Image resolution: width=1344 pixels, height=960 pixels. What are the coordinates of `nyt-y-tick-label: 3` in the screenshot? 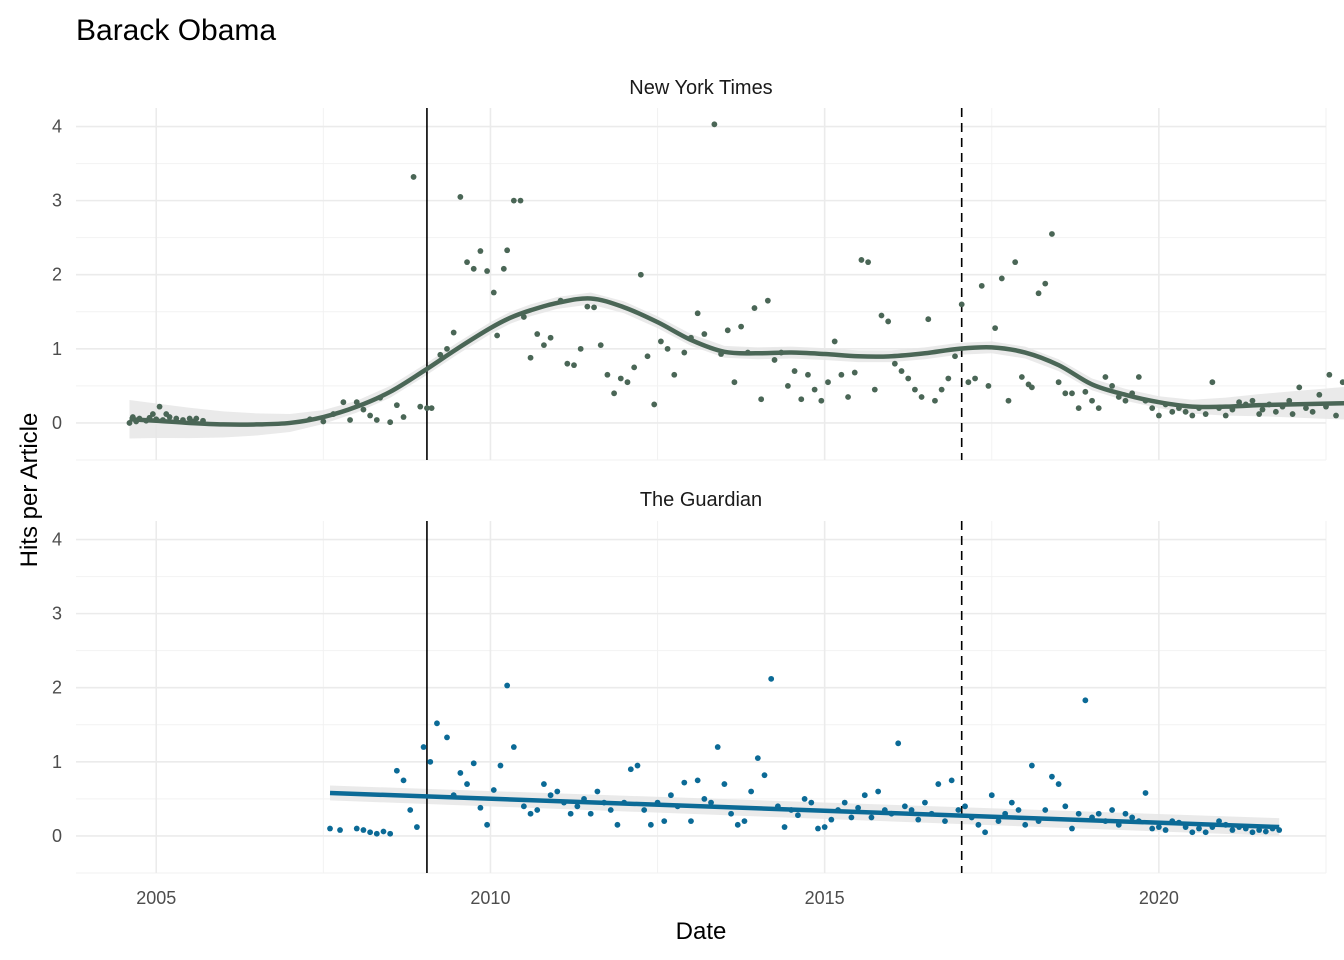 It's located at (57, 201).